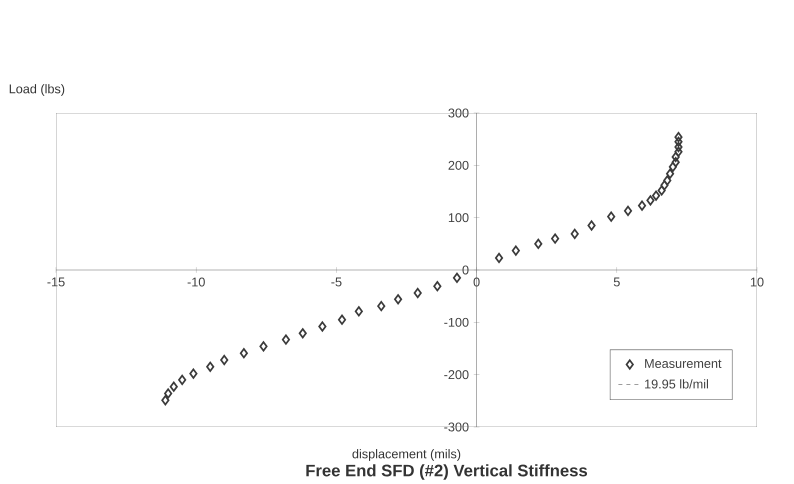 The image size is (794, 484). Describe the element at coordinates (336, 282) in the screenshot. I see `x-tick-label: -5` at that location.